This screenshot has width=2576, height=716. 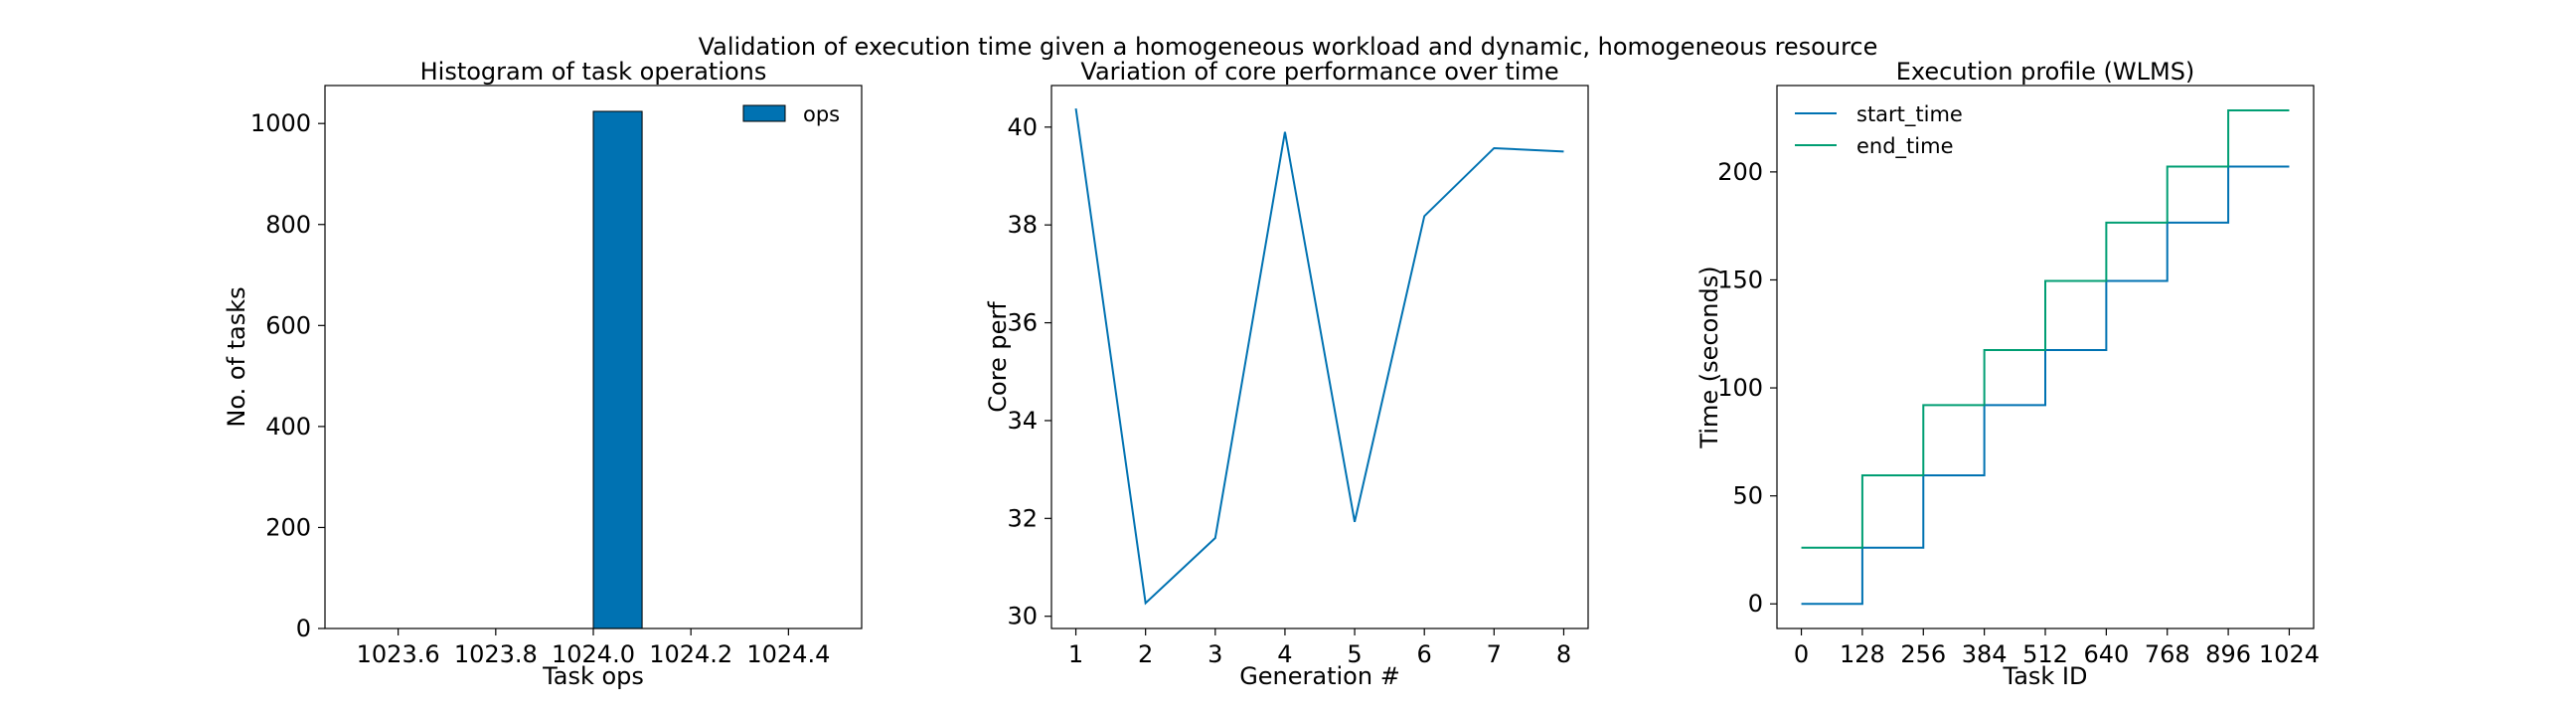 I want to click on histogram-x-label: Task ops, so click(x=593, y=676).